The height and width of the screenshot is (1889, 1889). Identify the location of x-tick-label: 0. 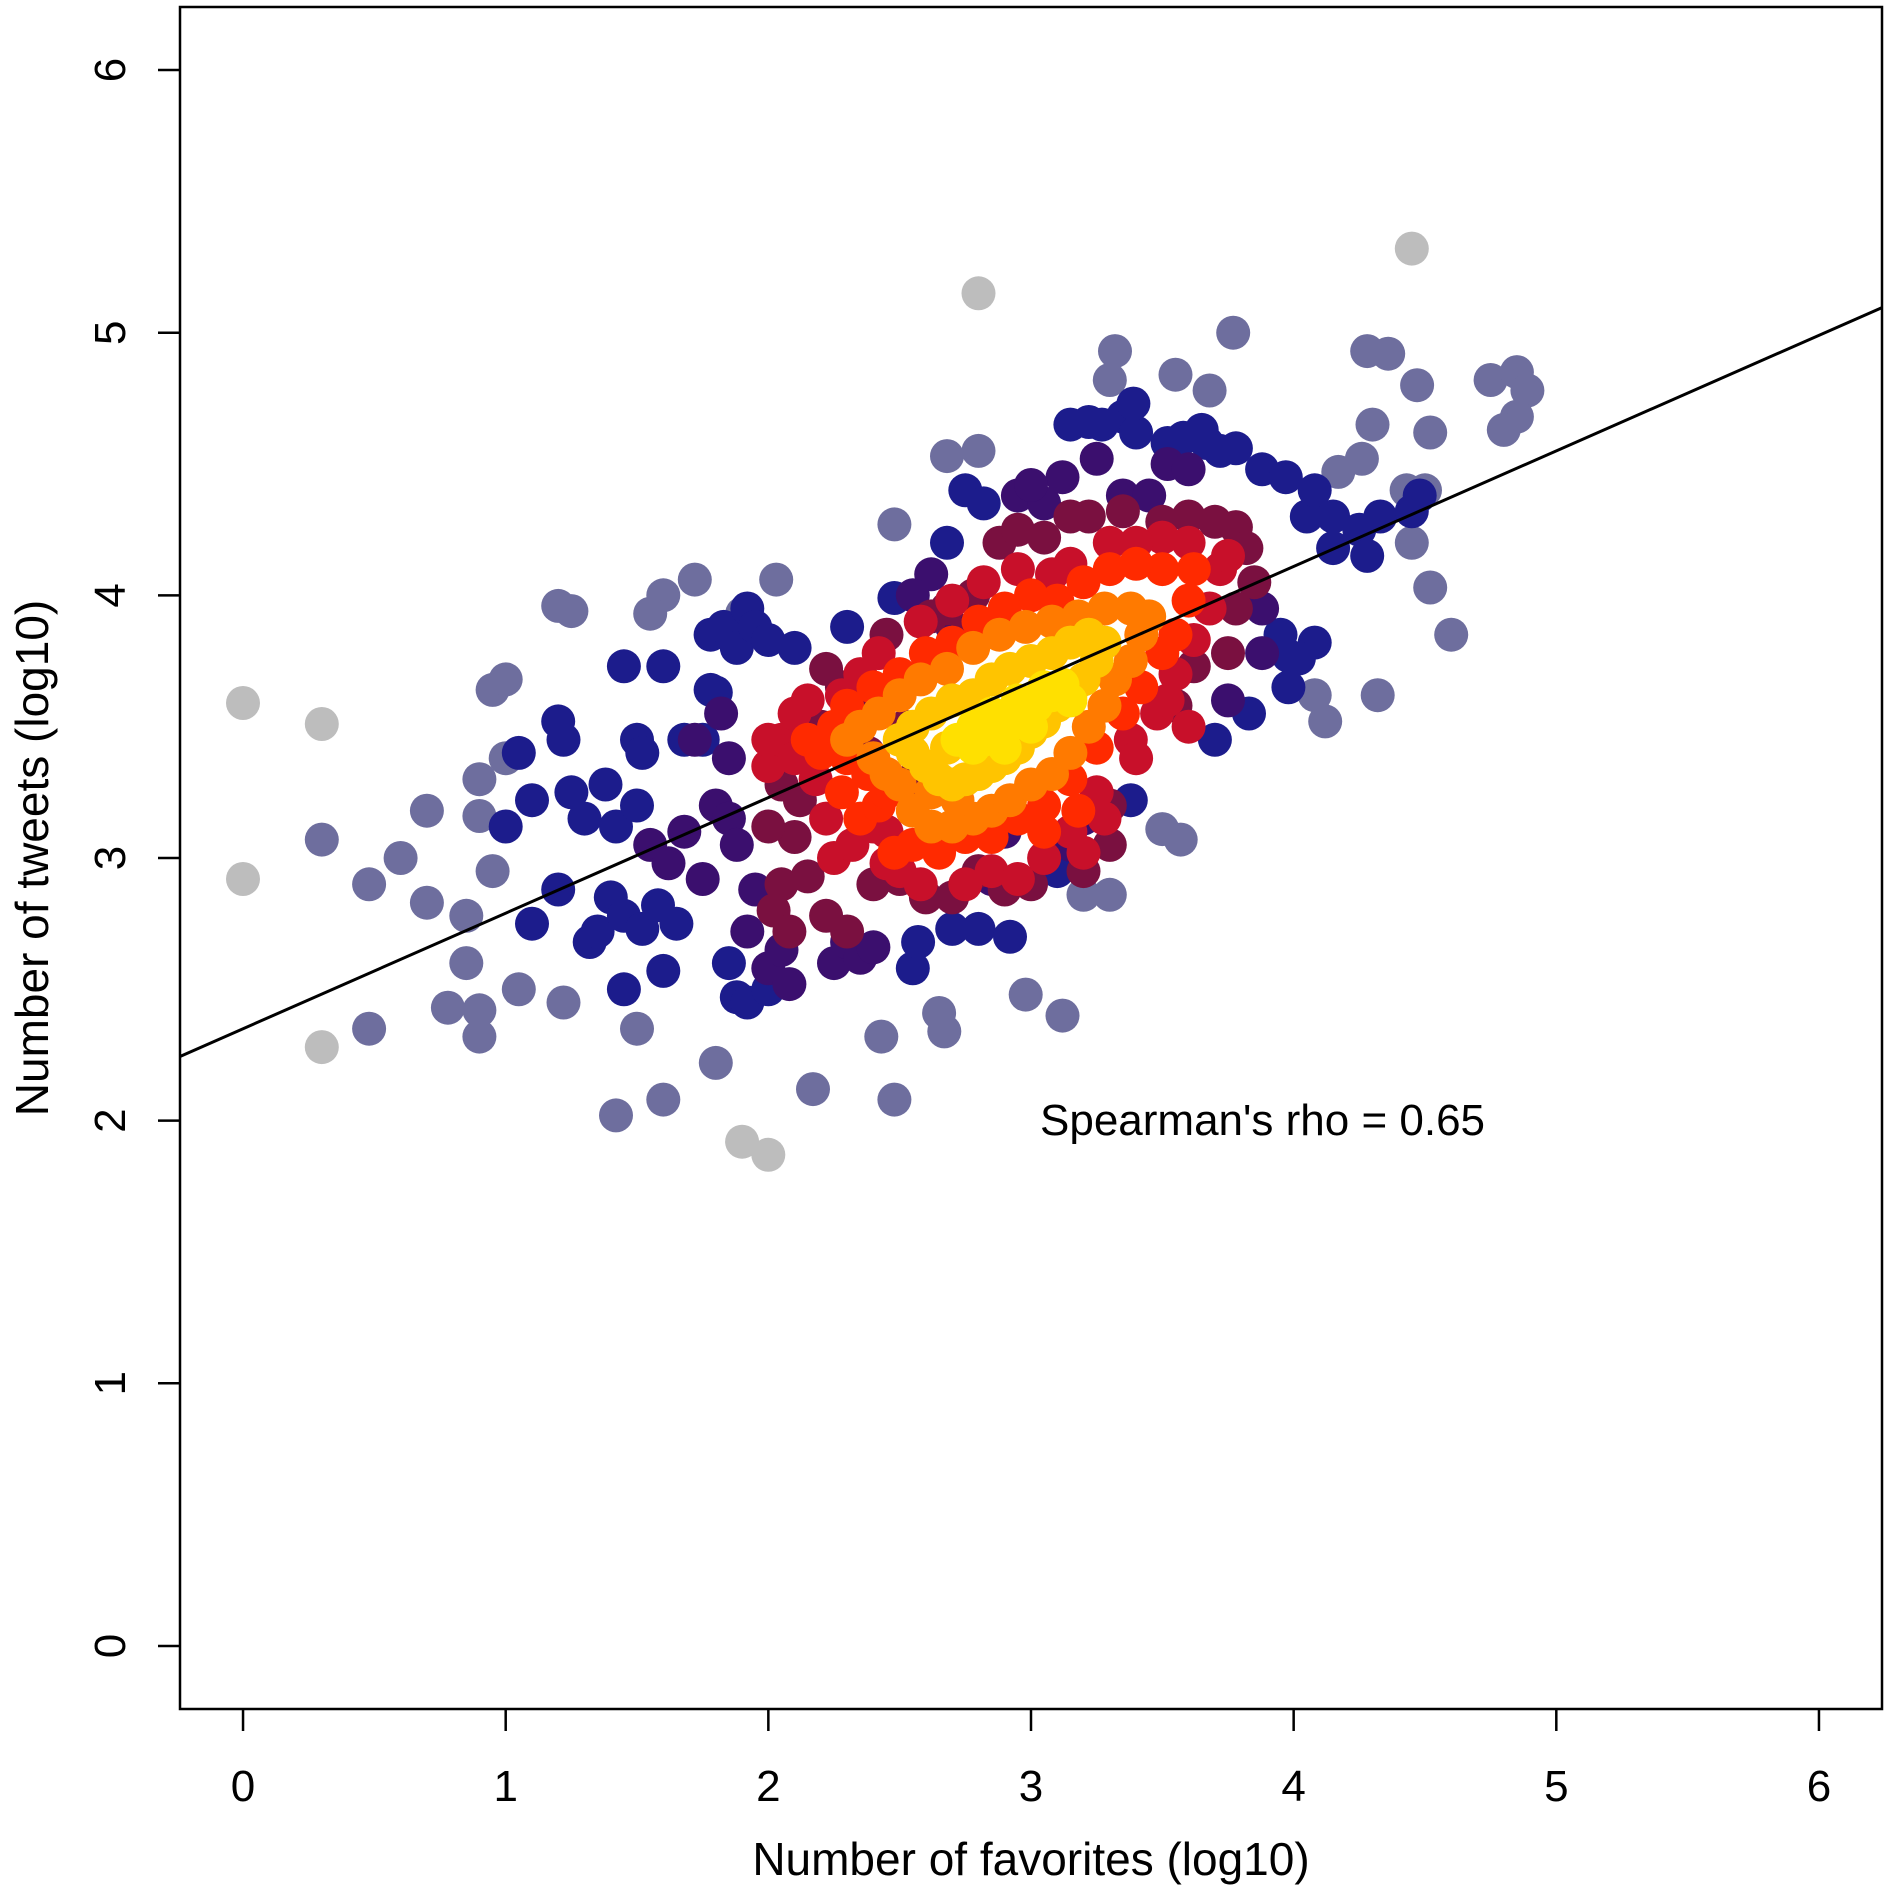
(243, 1786).